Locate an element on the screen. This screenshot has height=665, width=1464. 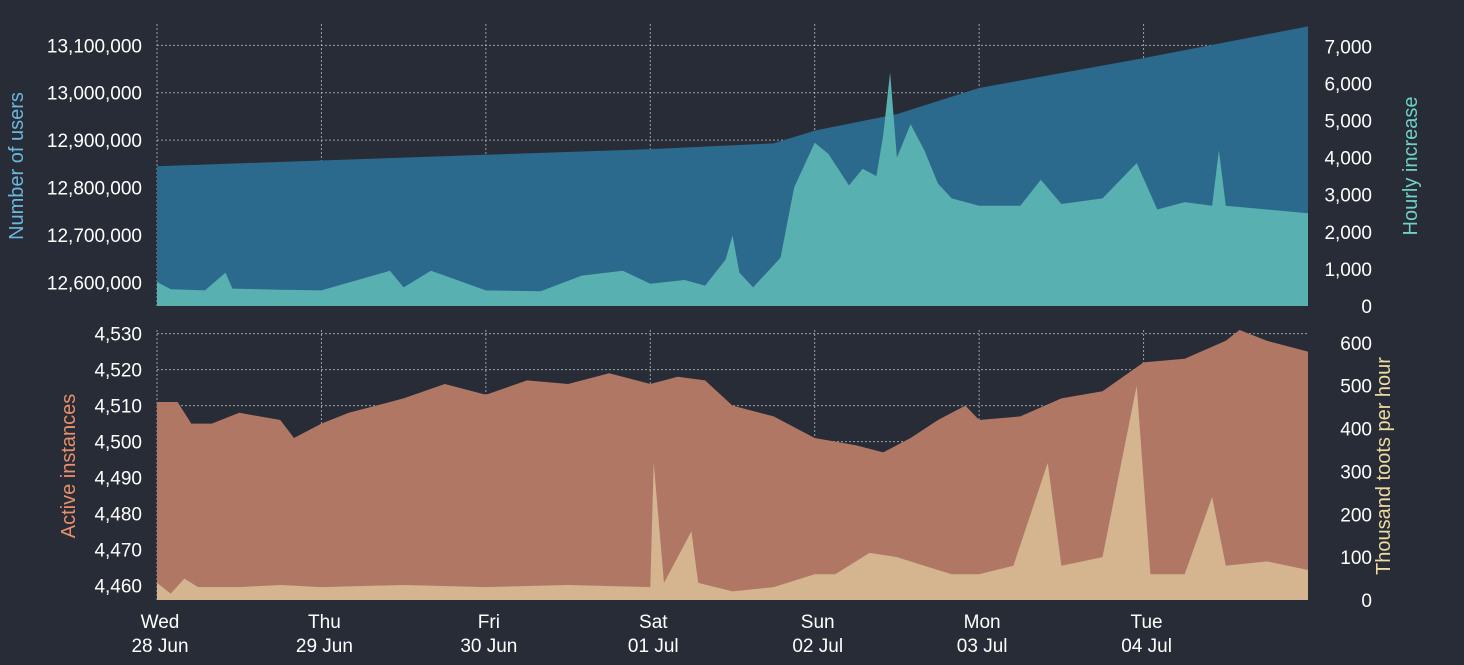
x-tick-date: 28 Jun is located at coordinates (159, 646).